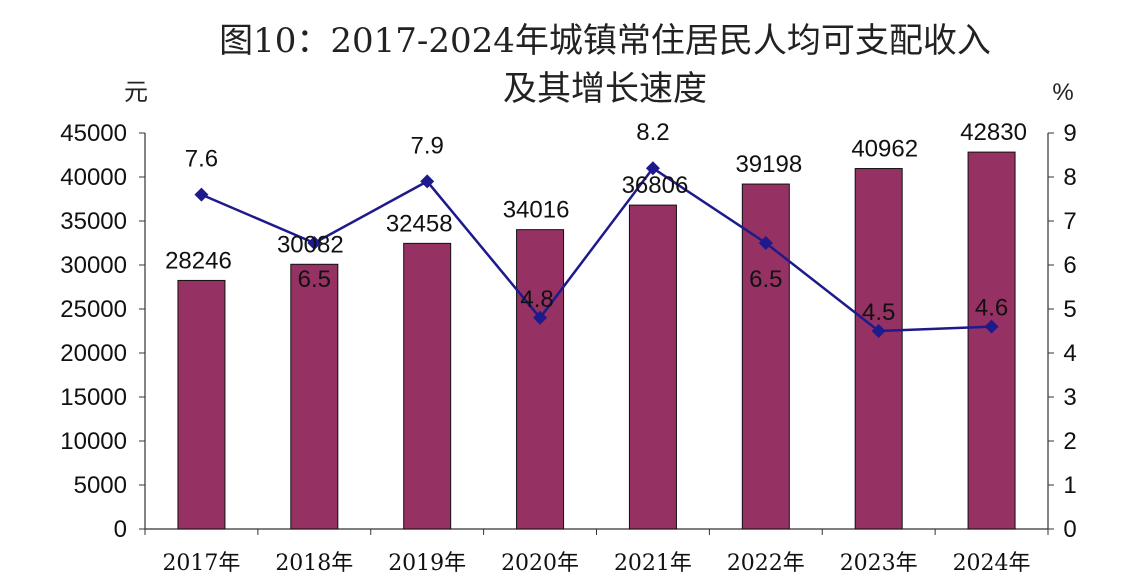 This screenshot has width=1134, height=588. What do you see at coordinates (991, 308) in the screenshot?
I see `line-value-label: 4.6` at bounding box center [991, 308].